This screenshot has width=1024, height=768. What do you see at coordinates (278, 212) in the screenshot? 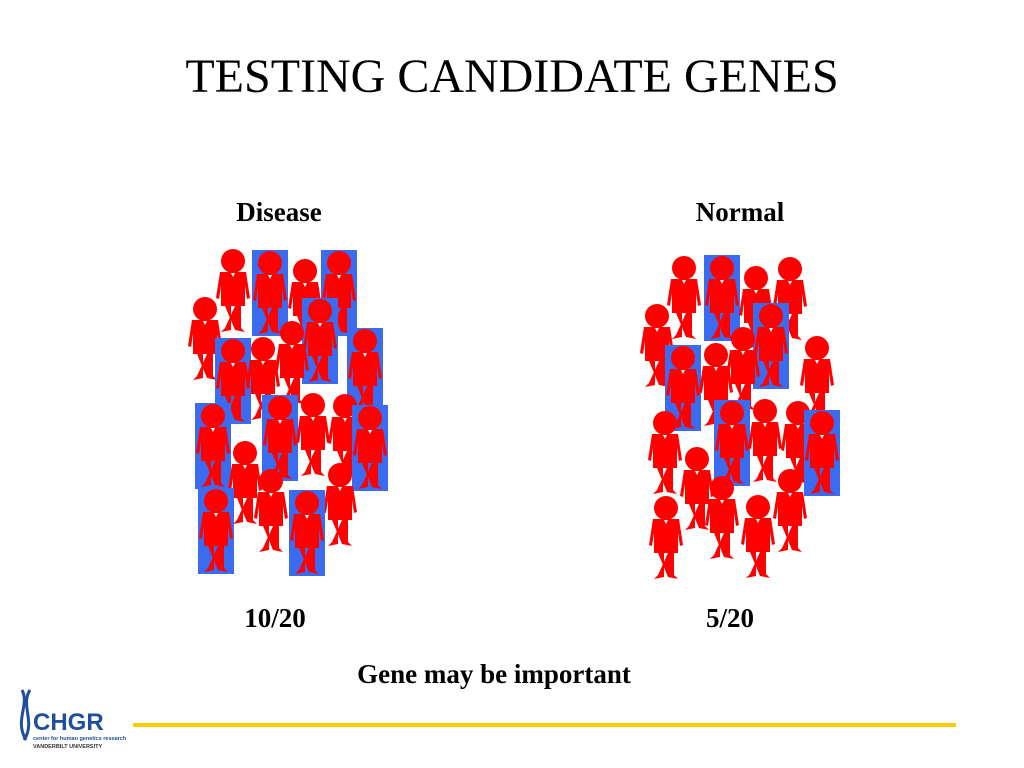
I see `group-label: Disease` at bounding box center [278, 212].